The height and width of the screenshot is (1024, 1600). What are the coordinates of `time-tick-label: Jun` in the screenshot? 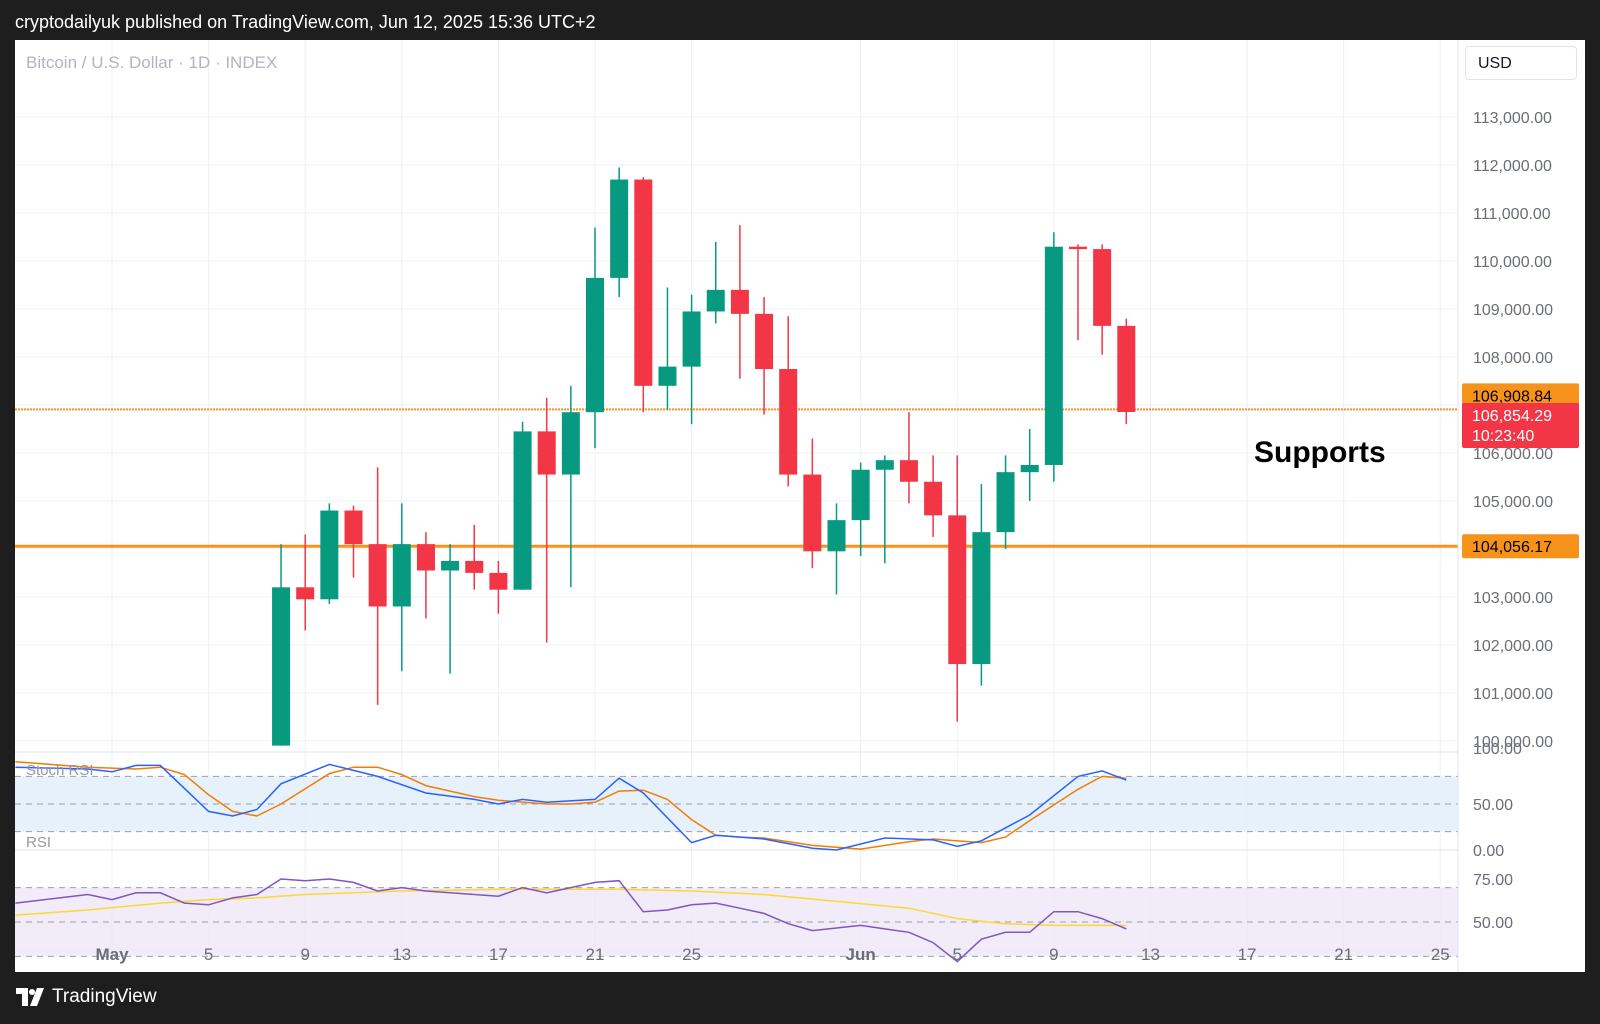 It's located at (861, 954).